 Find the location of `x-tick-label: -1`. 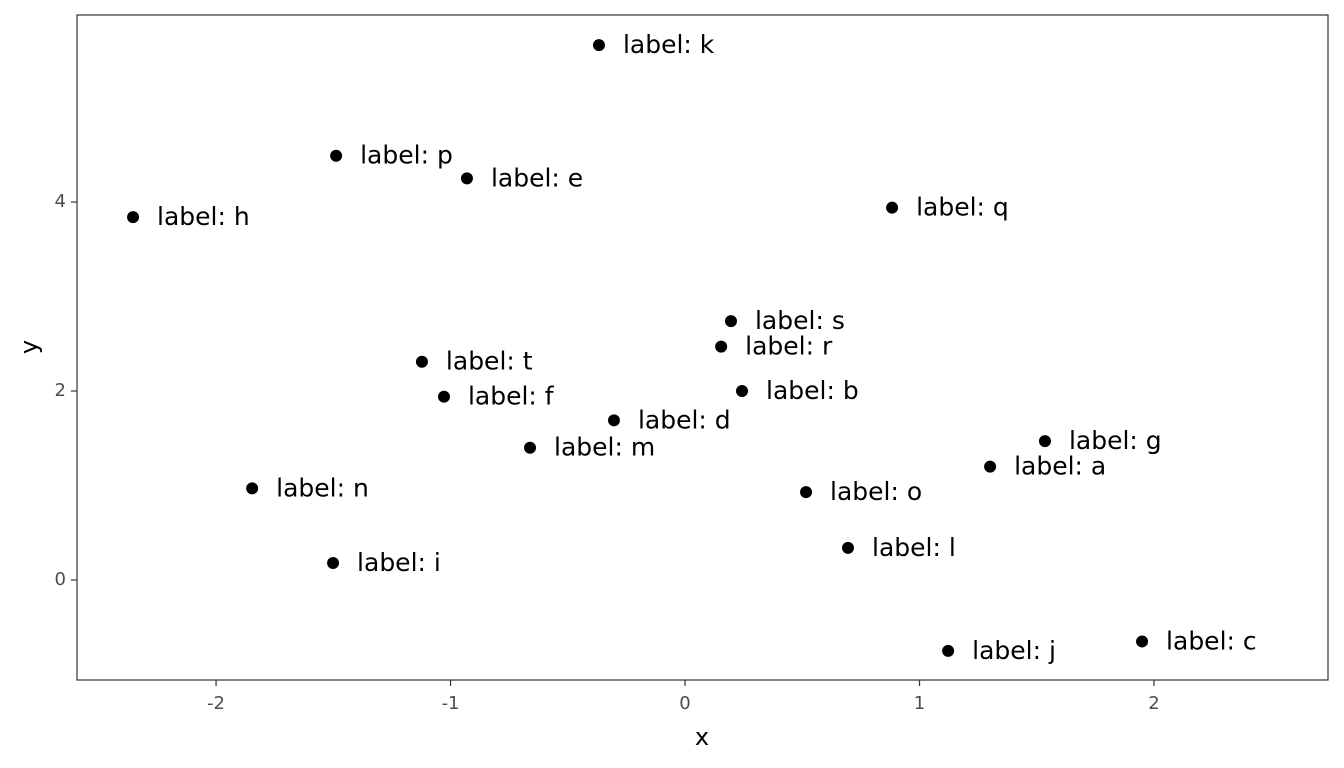

x-tick-label: -1 is located at coordinates (451, 703).